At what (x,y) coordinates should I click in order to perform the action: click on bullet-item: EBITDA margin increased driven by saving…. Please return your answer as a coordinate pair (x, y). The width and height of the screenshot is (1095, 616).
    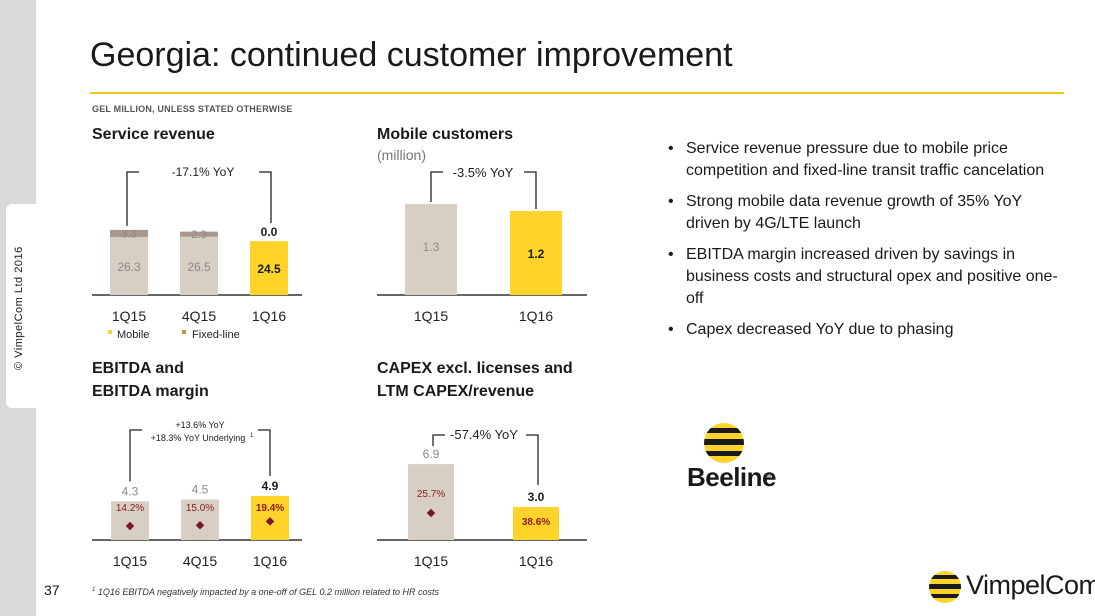
    Looking at the image, I should click on (866, 277).